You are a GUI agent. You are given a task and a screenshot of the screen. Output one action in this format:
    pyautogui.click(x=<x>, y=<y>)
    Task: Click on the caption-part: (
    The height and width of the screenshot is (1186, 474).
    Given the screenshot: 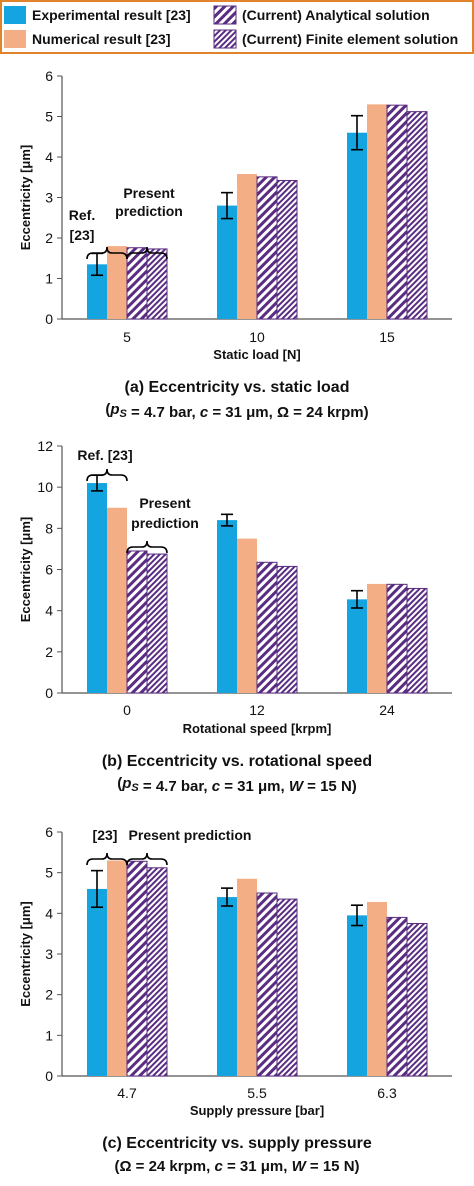 What is the action you would take?
    pyautogui.click(x=119, y=783)
    